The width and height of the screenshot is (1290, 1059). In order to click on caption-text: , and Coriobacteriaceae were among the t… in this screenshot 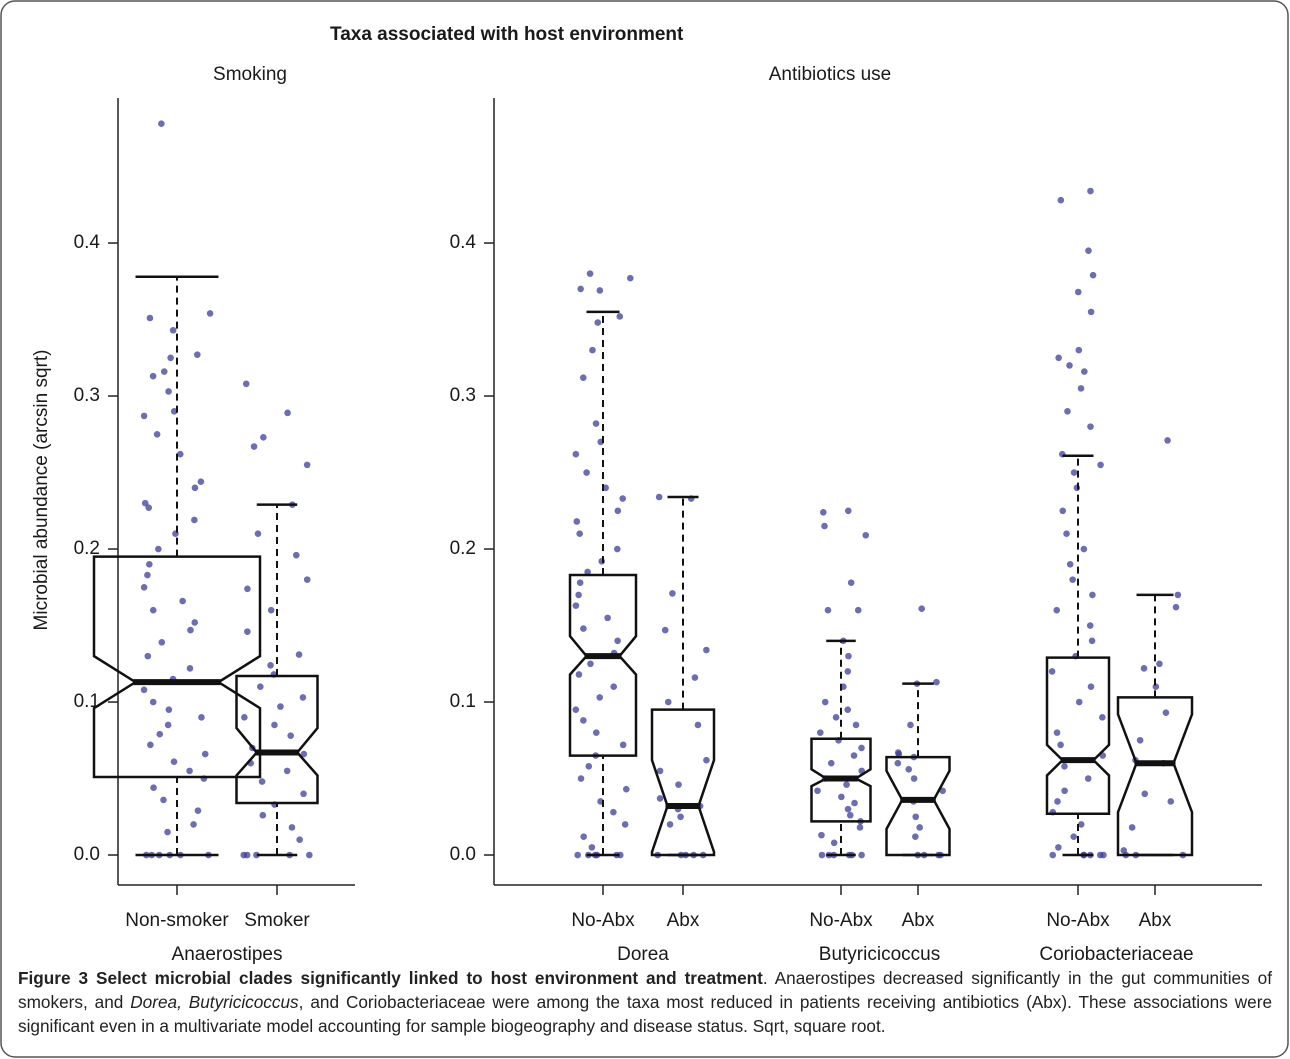, I will do `click(645, 1014)`.